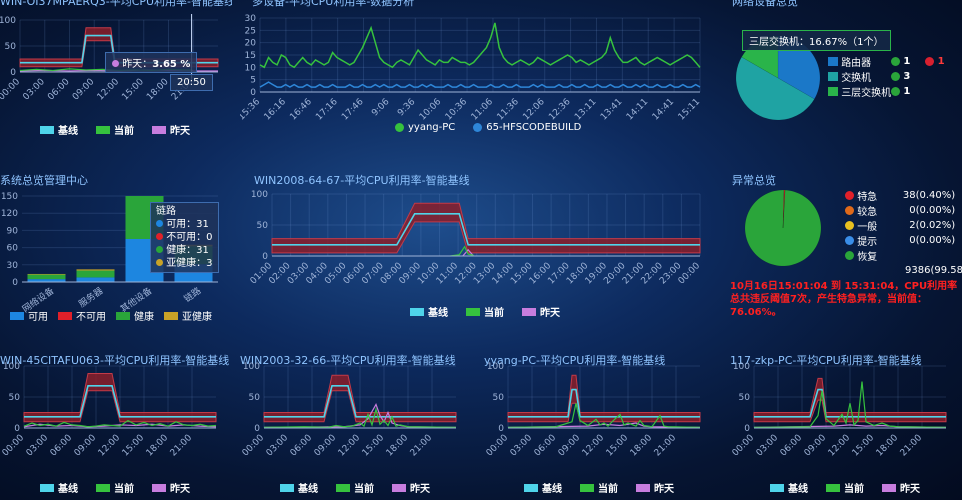  What do you see at coordinates (251, 68) in the screenshot?
I see `y-tick-label: 10` at bounding box center [251, 68].